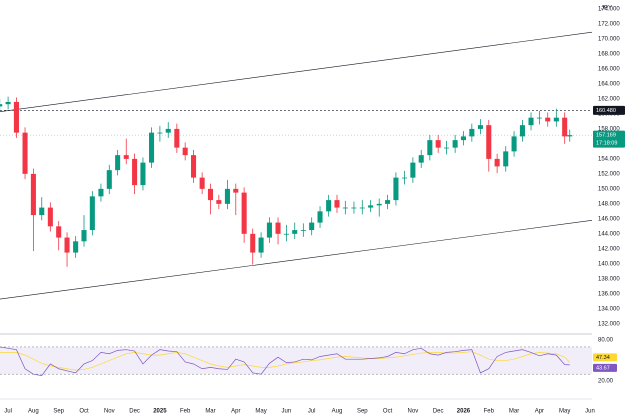 Image resolution: width=625 pixels, height=419 pixels. What do you see at coordinates (464, 412) in the screenshot?
I see `x-tick-label: 2026` at bounding box center [464, 412].